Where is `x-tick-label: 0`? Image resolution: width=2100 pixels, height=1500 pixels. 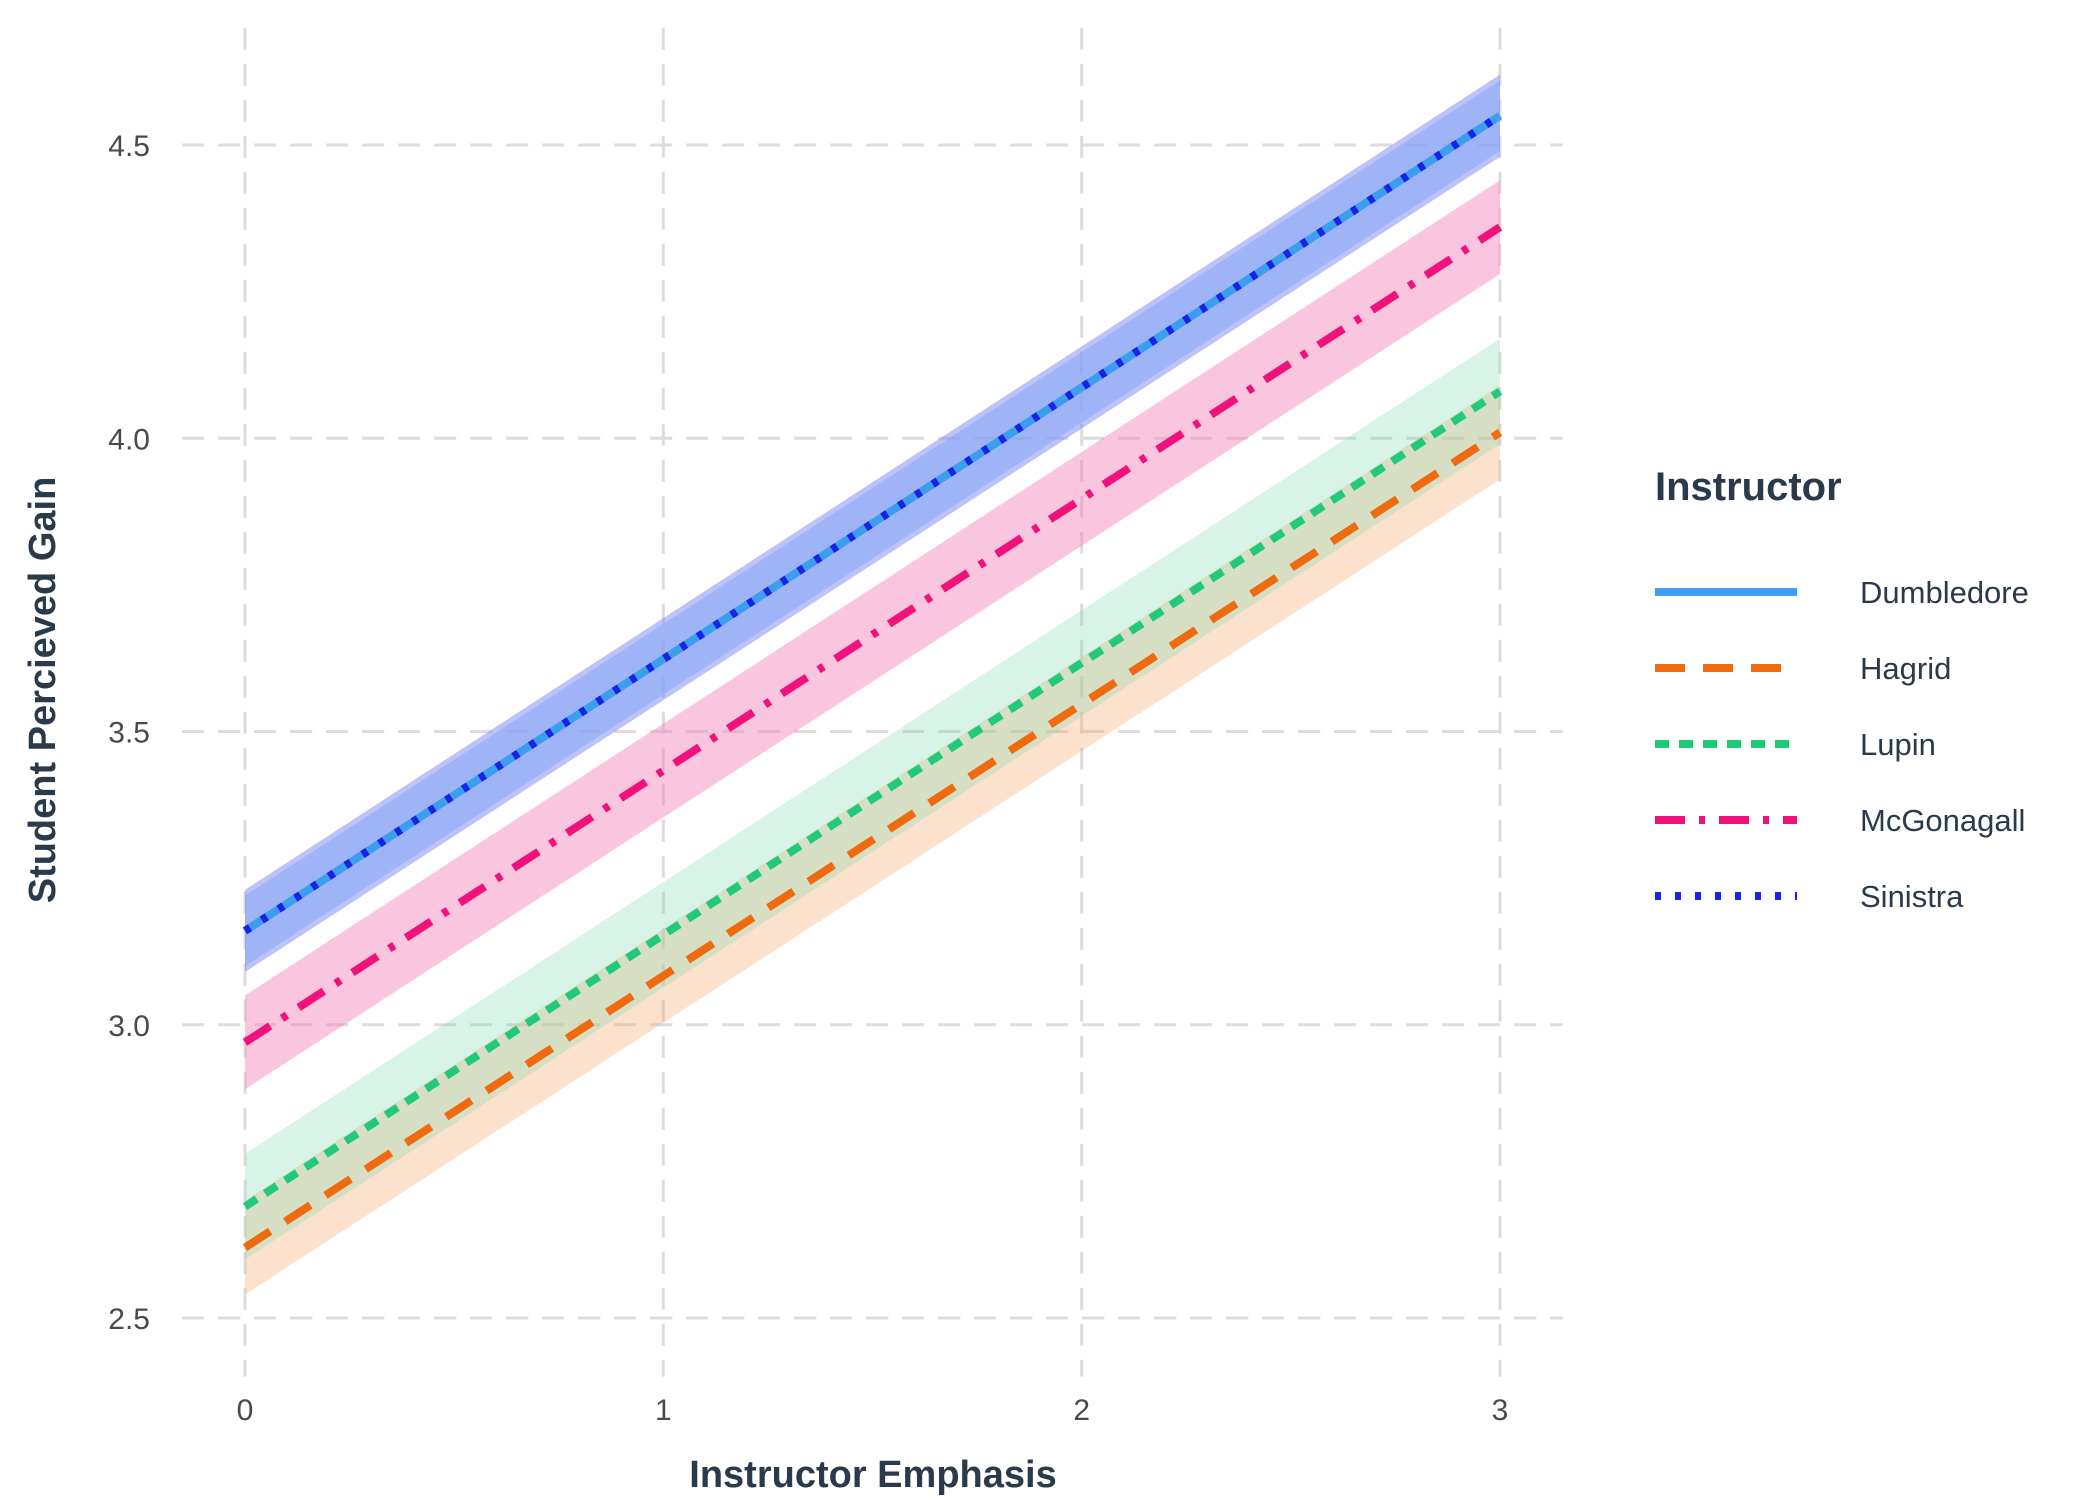 x-tick-label: 0 is located at coordinates (245, 1410).